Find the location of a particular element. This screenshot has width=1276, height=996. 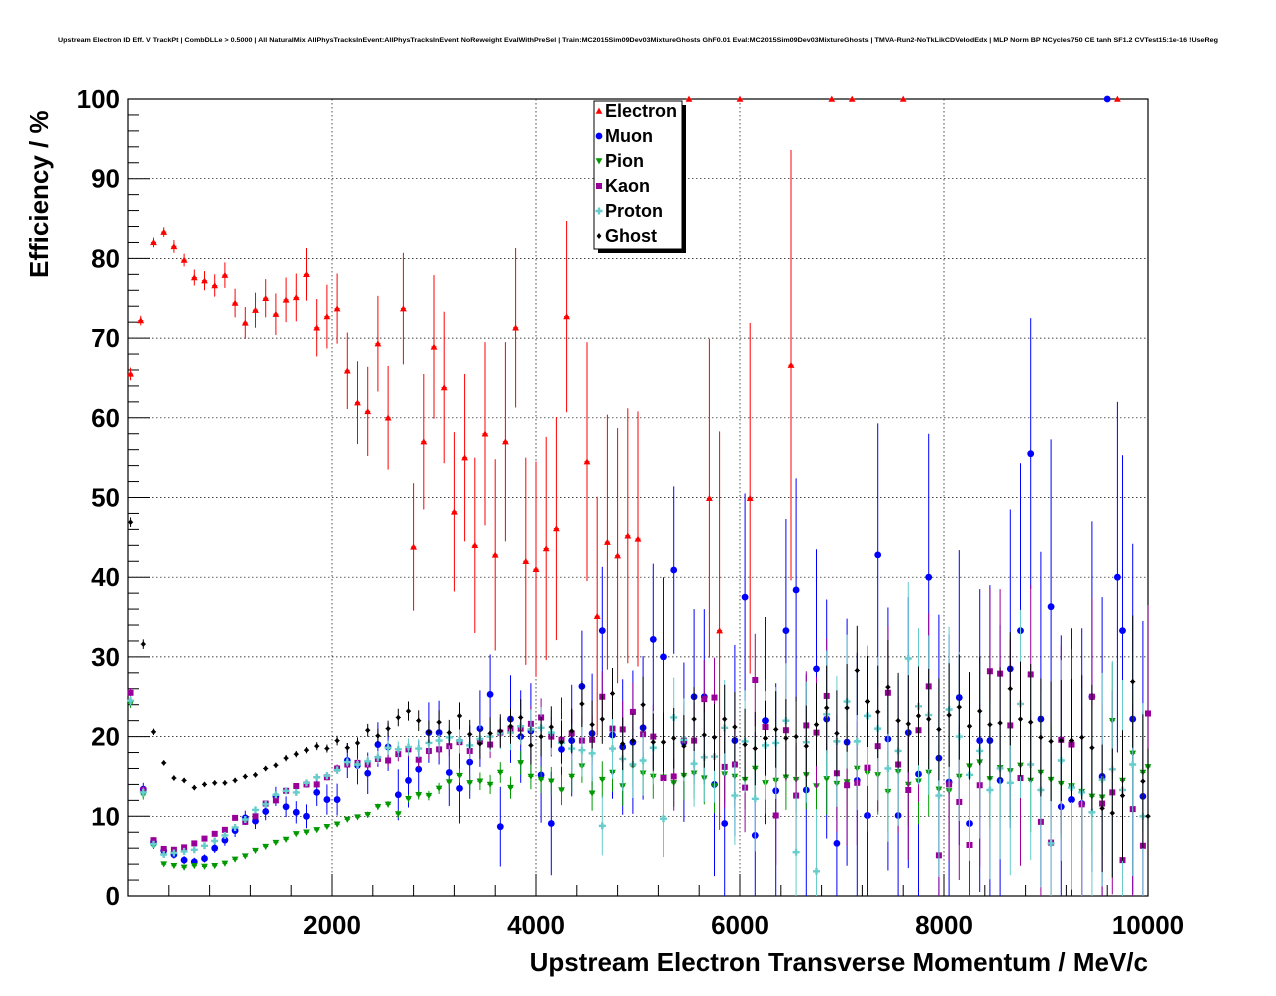

x-tick-label: 2000 is located at coordinates (332, 925).